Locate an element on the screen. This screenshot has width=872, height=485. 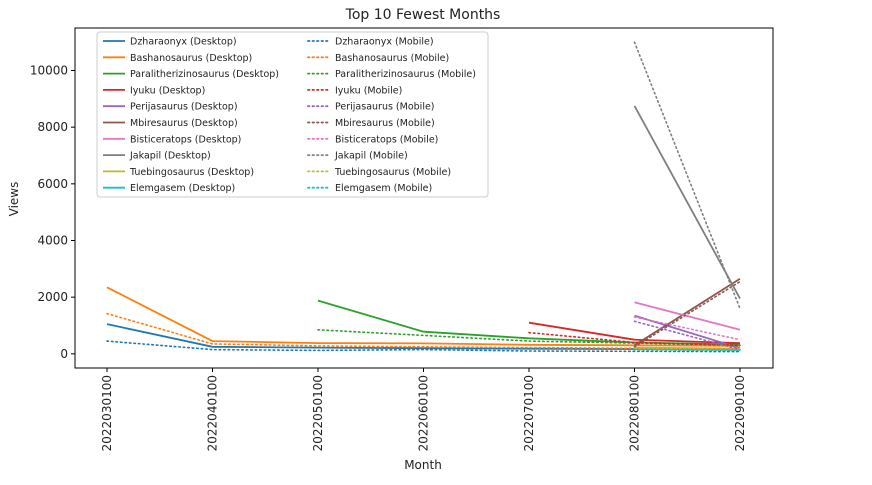
legend-label: Tuebingosaurus (Desktop) is located at coordinates (191, 172).